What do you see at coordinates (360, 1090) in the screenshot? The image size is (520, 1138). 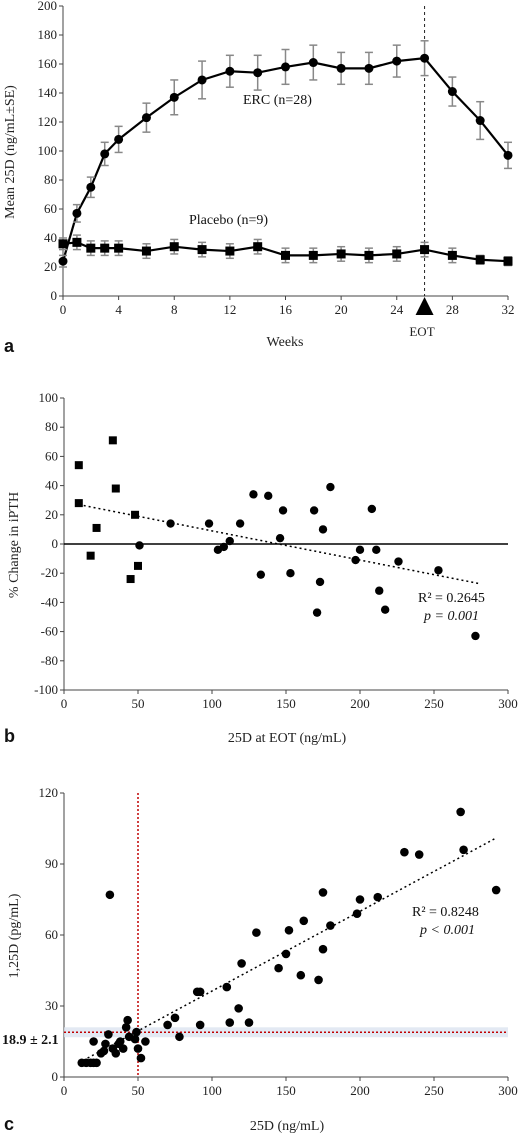 I see `x-tick-label: 200` at bounding box center [360, 1090].